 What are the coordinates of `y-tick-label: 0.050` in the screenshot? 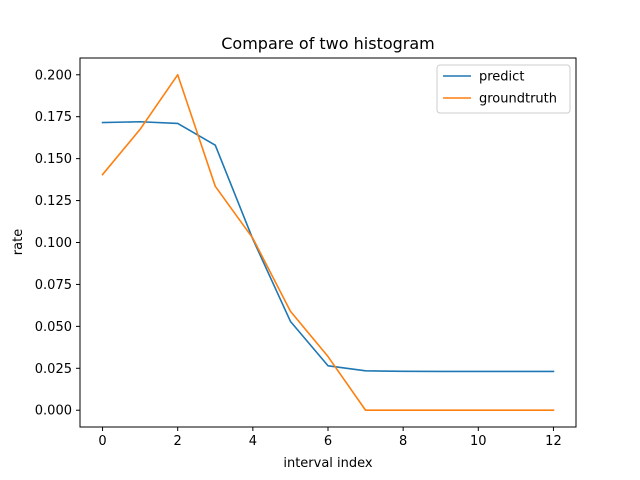 It's located at (53, 327).